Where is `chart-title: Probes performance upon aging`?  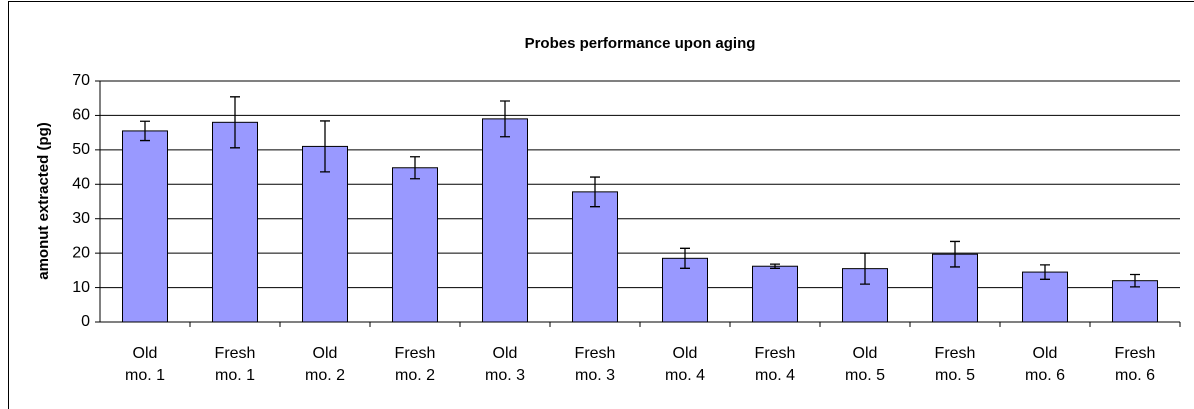 chart-title: Probes performance upon aging is located at coordinates (640, 43).